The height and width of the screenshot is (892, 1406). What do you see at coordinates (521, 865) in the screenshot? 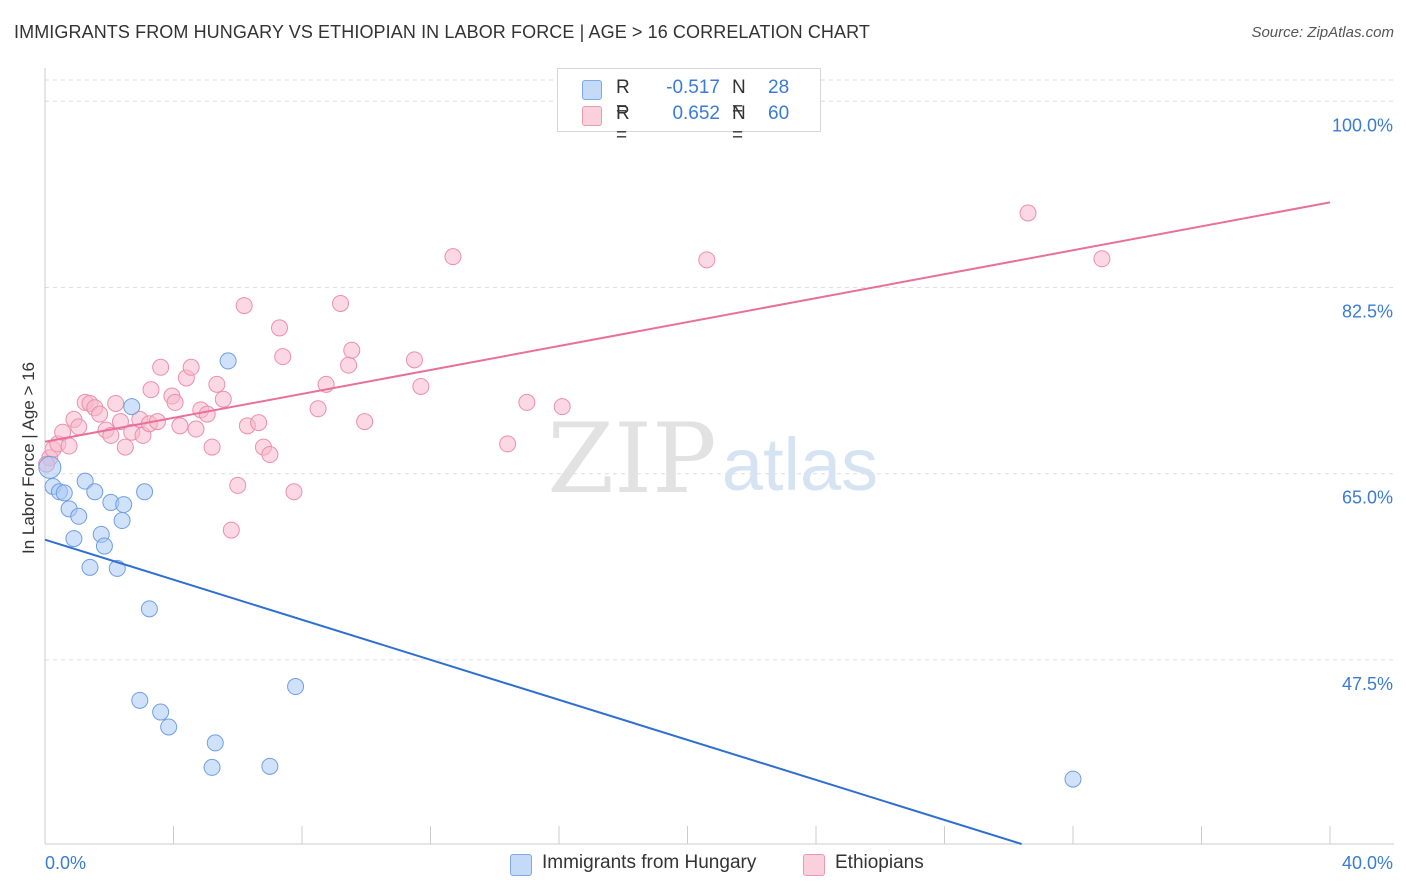
I see `bottom-legend-swatch-hungary` at bounding box center [521, 865].